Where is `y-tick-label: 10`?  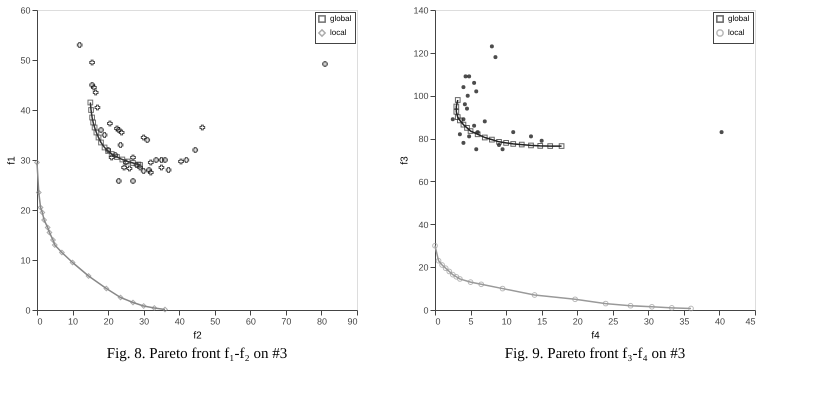
y-tick-label: 10 is located at coordinates (25, 261).